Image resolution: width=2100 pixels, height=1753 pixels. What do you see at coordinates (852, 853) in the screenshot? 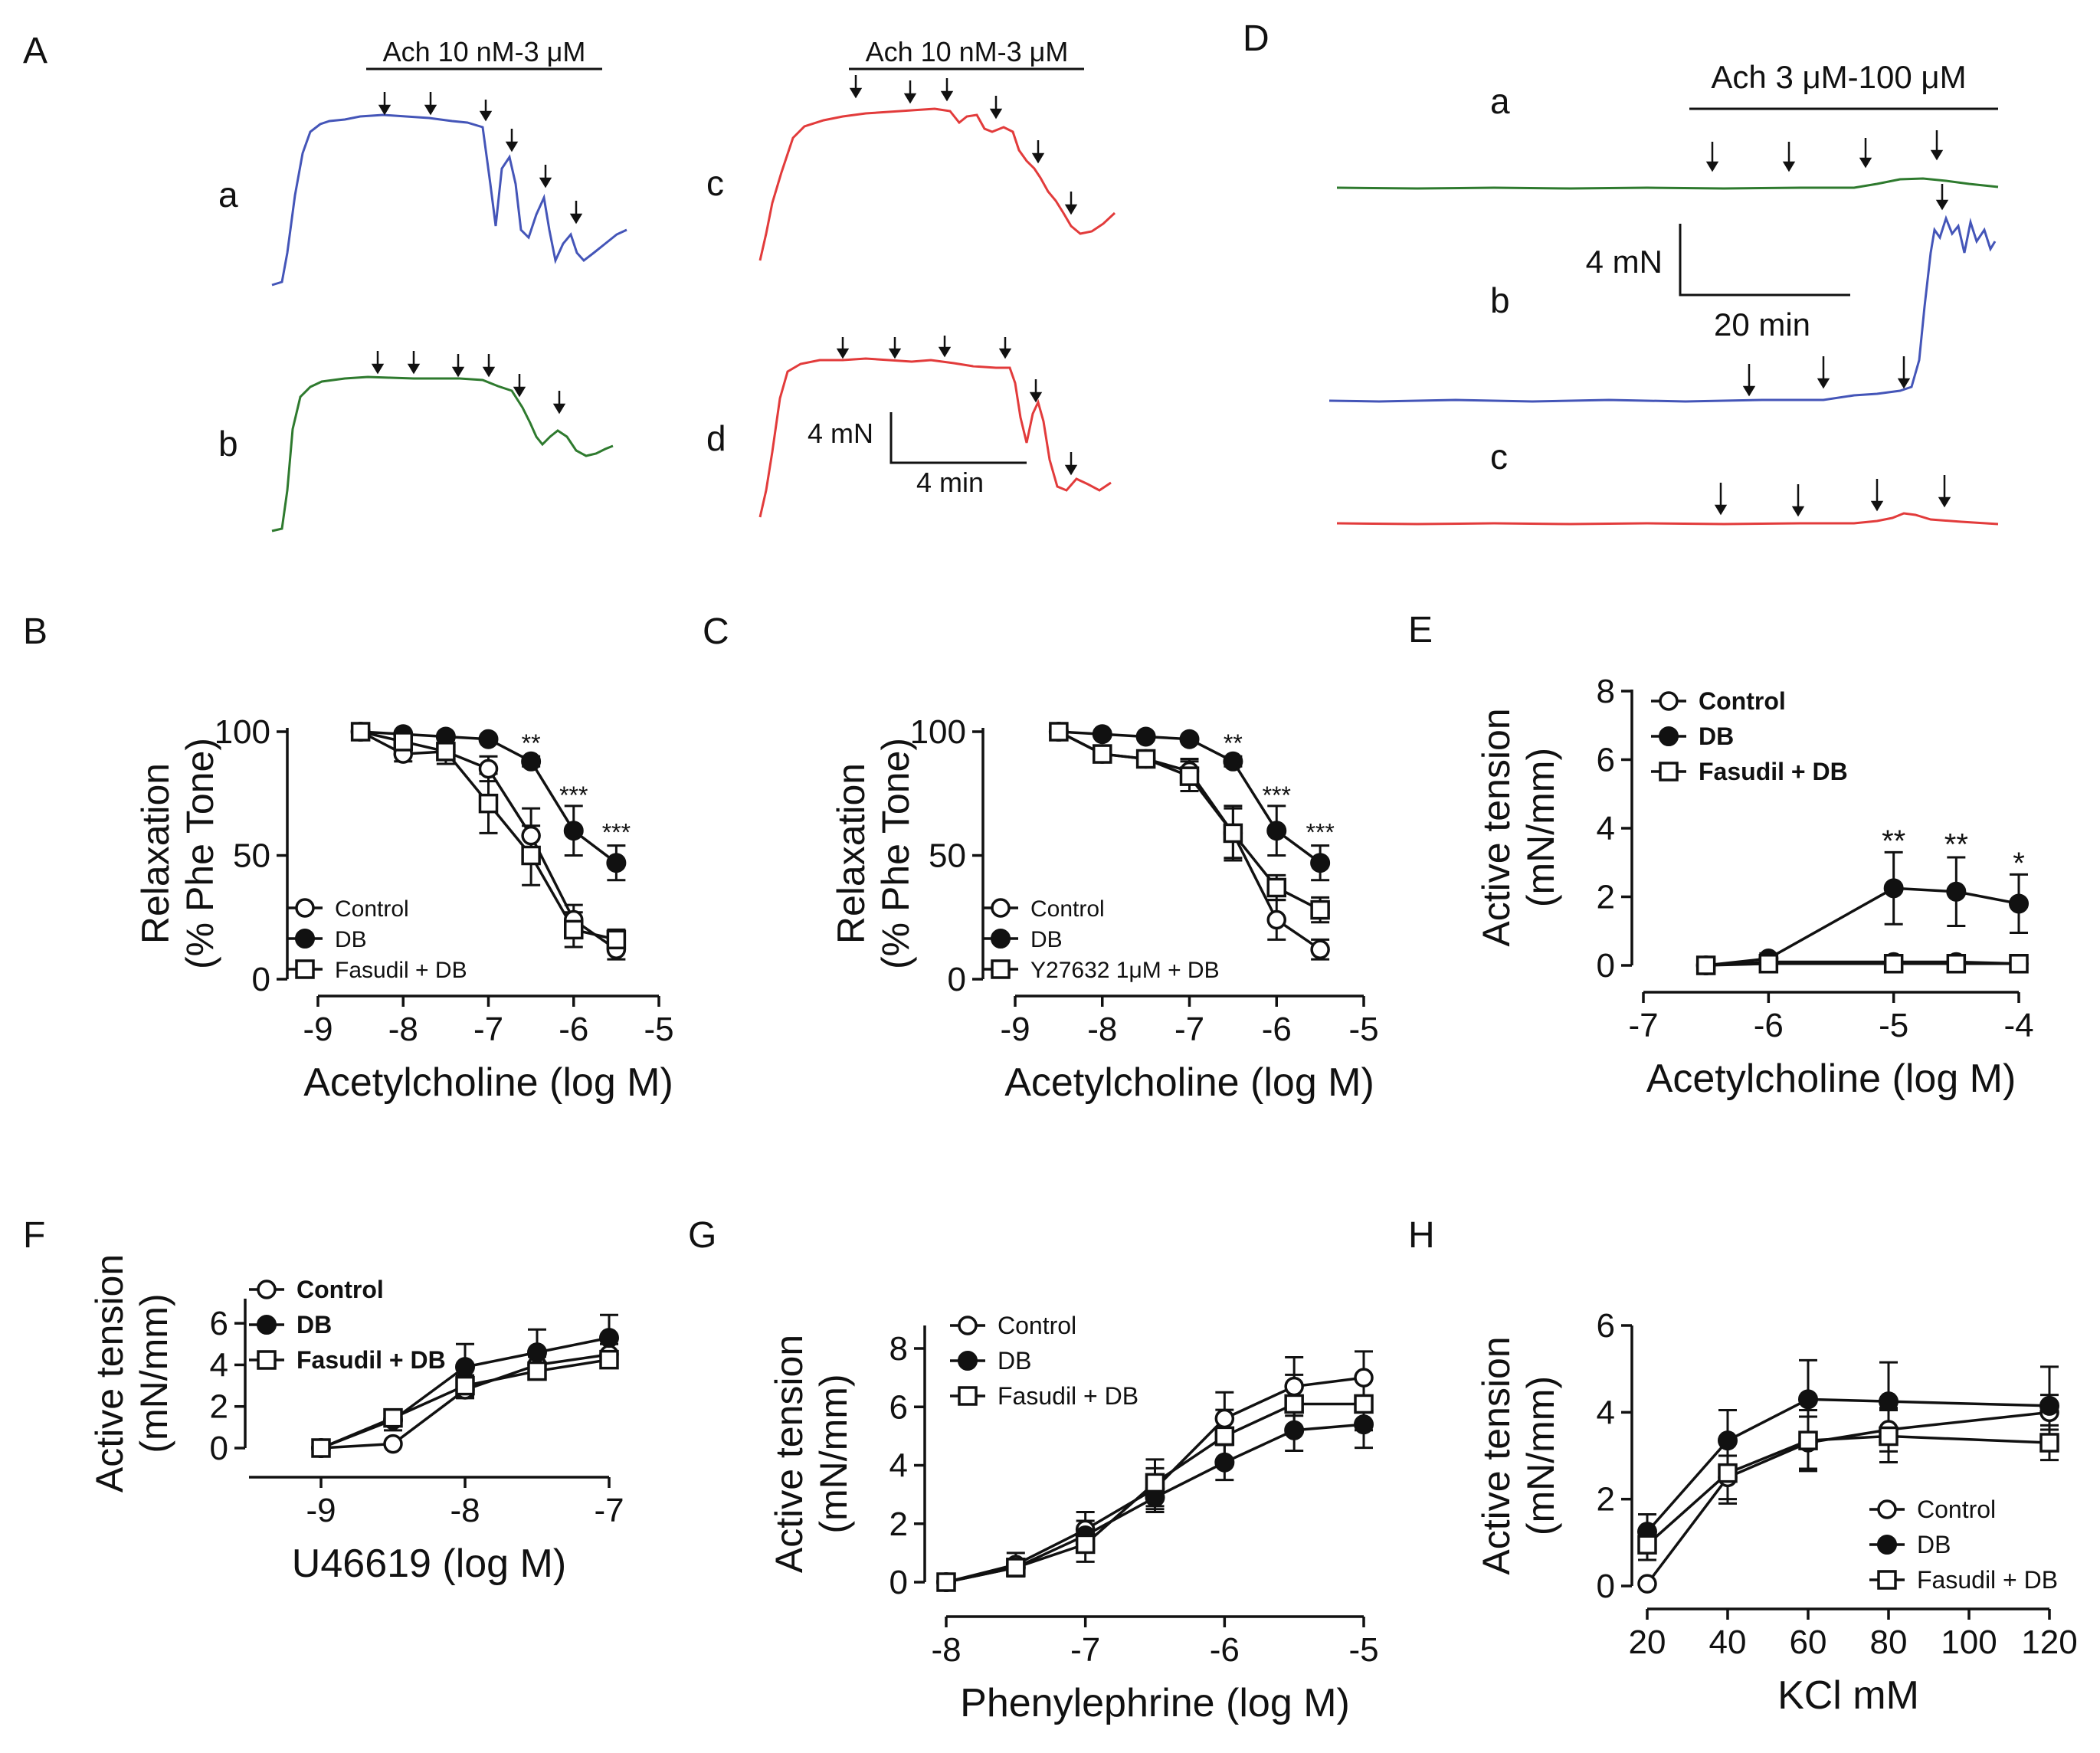
I see `y-axis-title: Relaxation` at bounding box center [852, 853].